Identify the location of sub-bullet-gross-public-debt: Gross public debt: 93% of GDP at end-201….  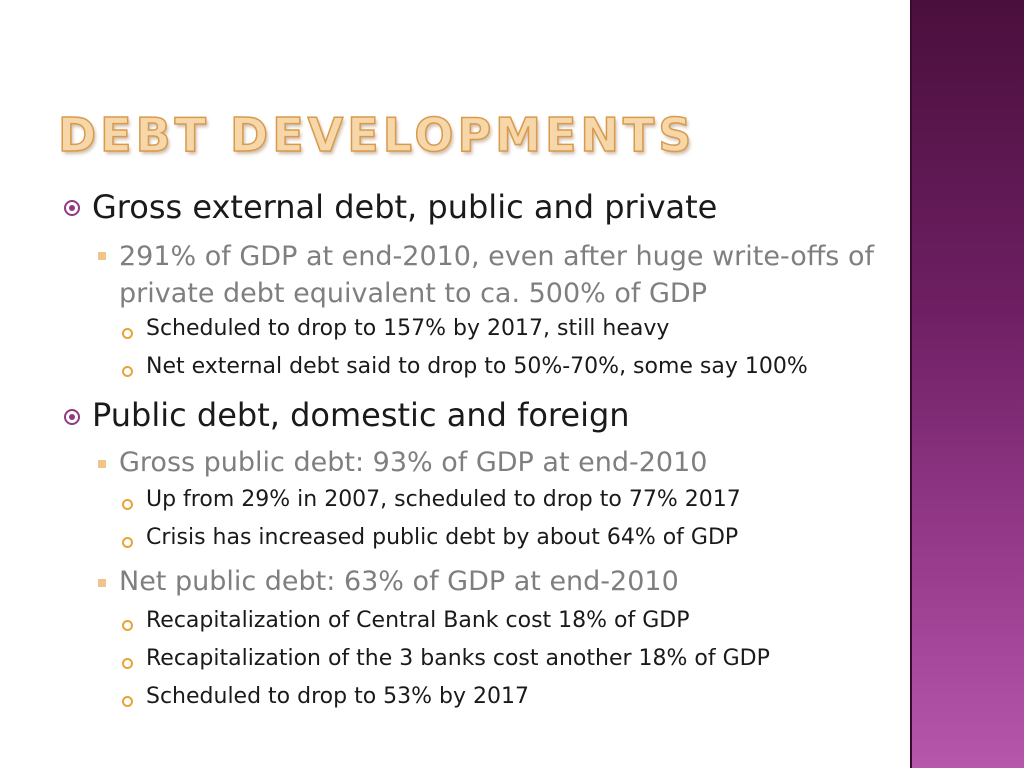
(413, 462).